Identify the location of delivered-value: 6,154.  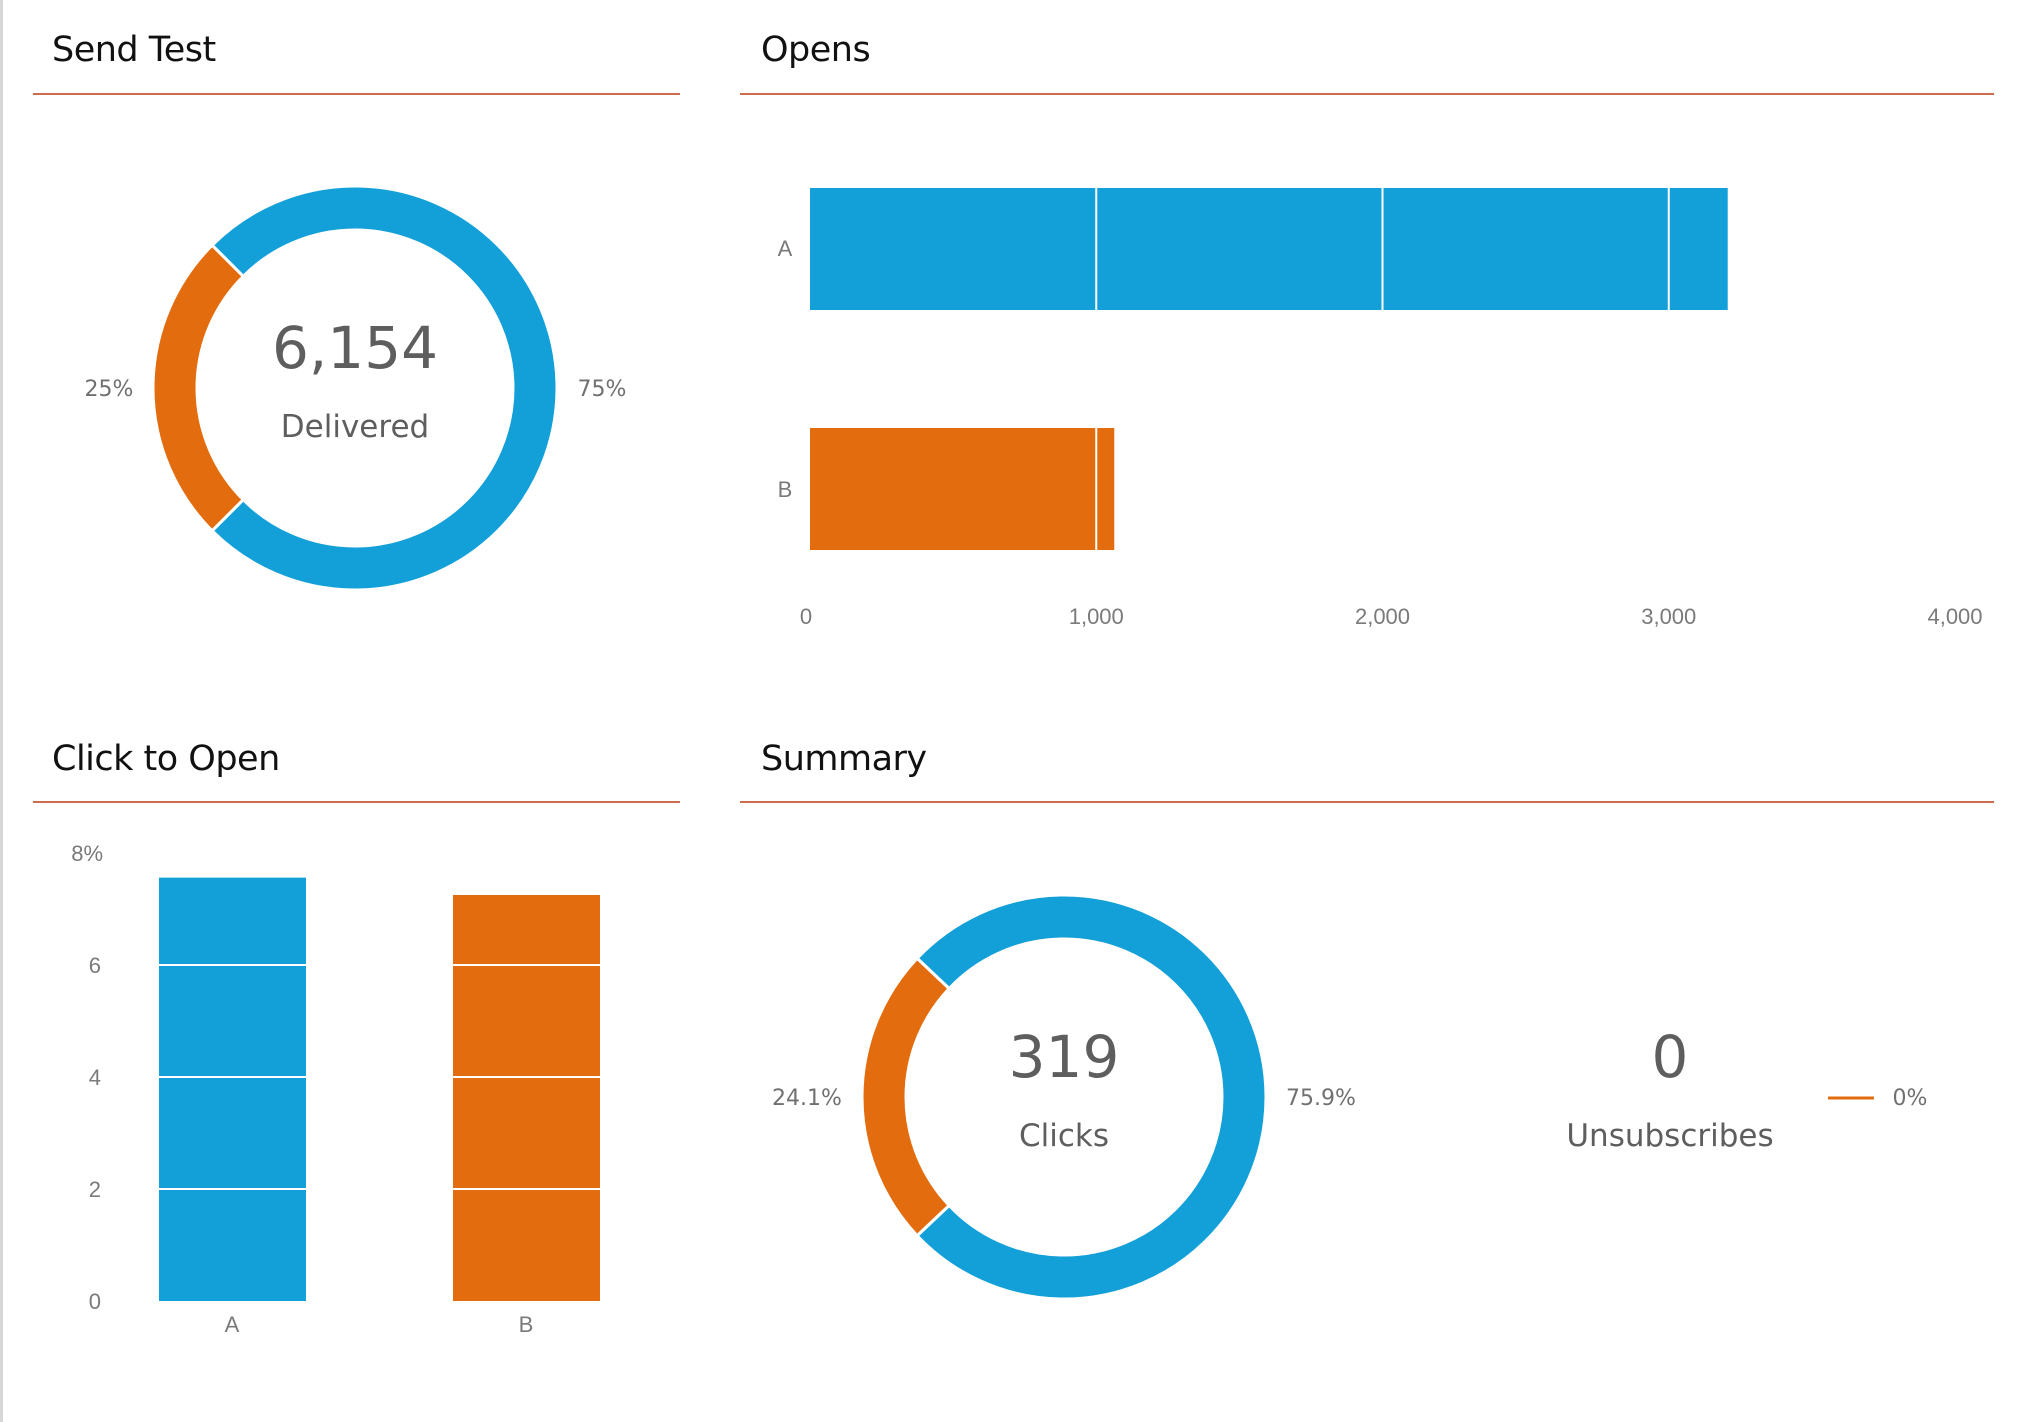
(355, 348).